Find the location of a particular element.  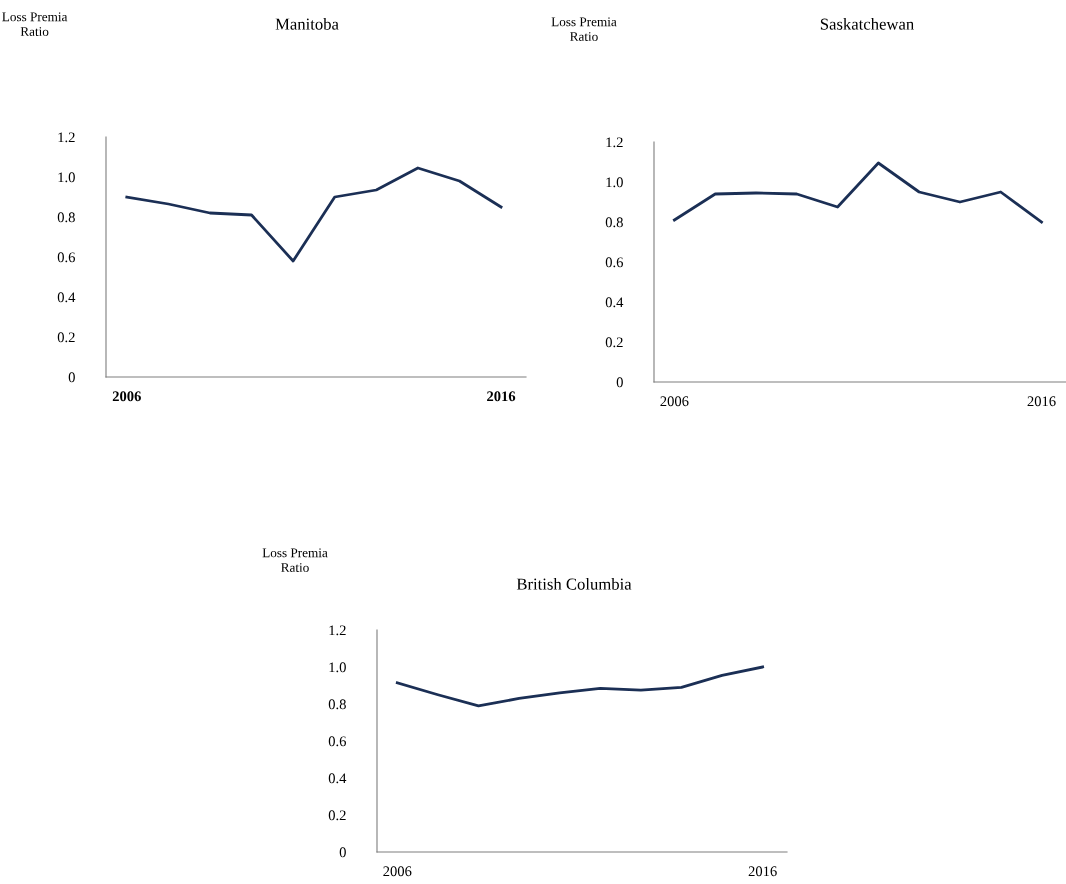

chart-title: Manitoba is located at coordinates (307, 24).